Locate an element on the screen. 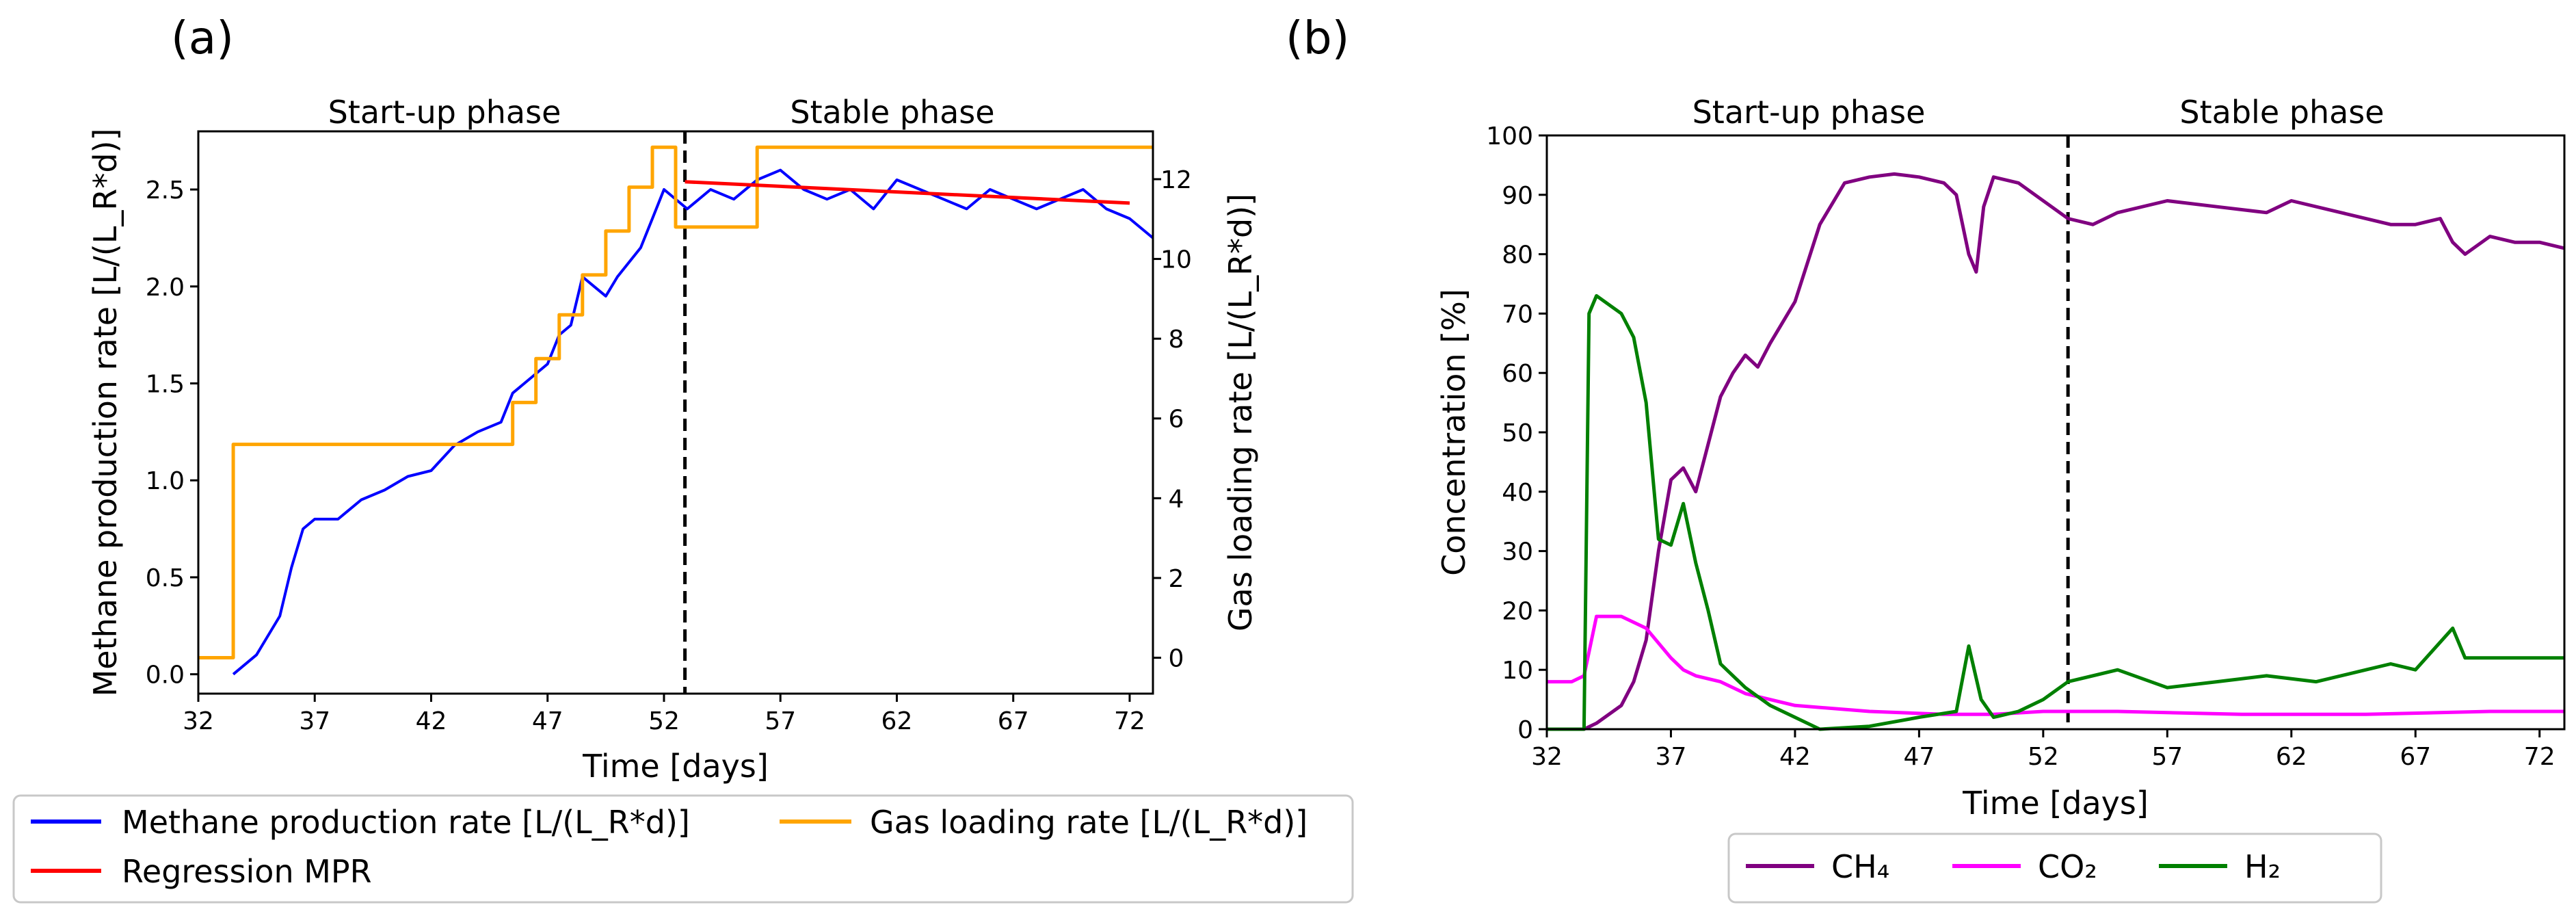 The height and width of the screenshot is (918, 2576). panel-a-x-tick-label: 52 is located at coordinates (664, 721).